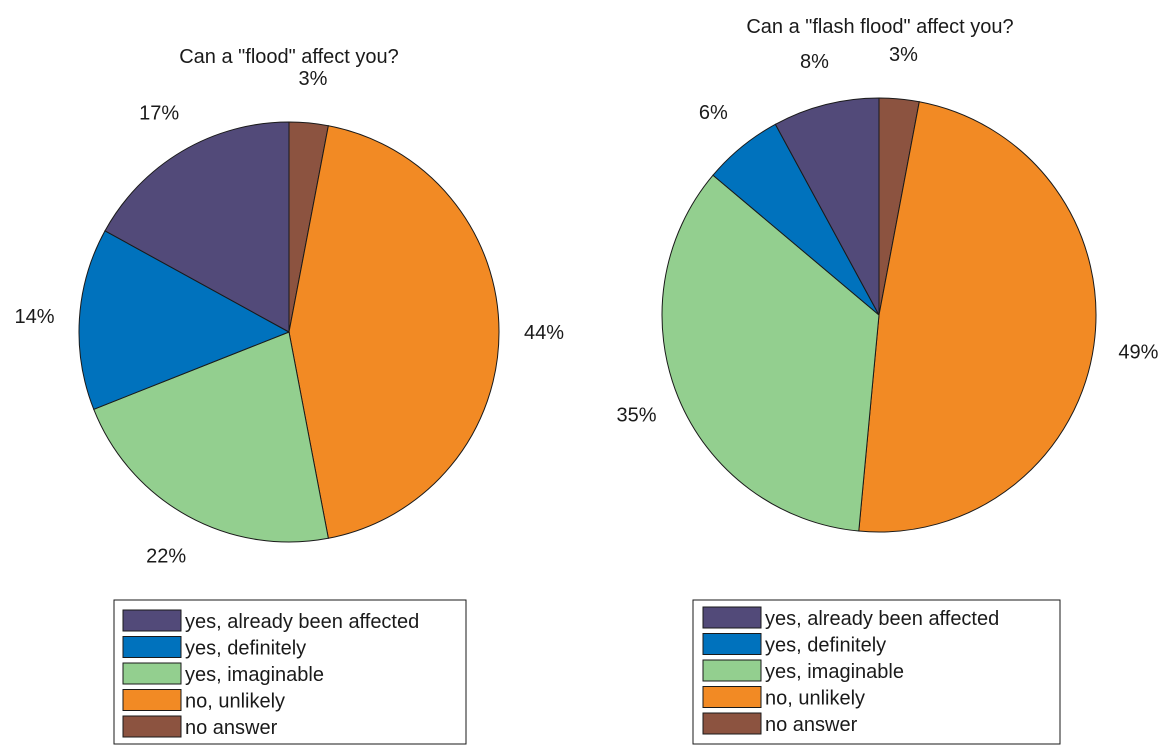 The height and width of the screenshot is (753, 1176). I want to click on pie-label-no-unlikely: 49%, so click(1138, 353).